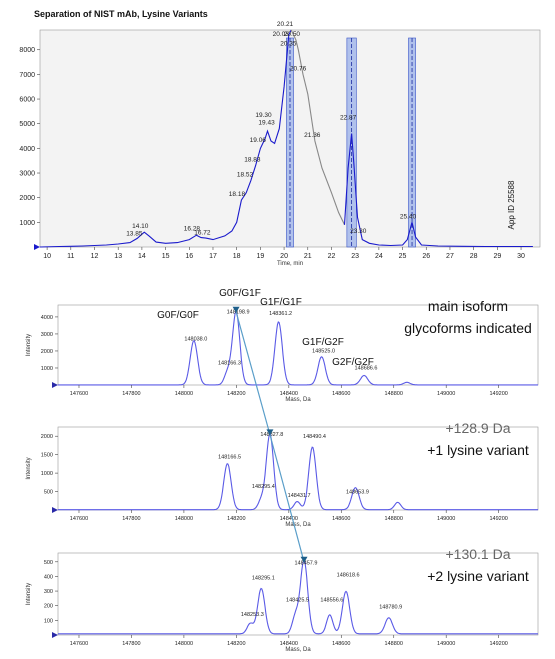 Image resolution: width=555 pixels, height=659 pixels. I want to click on x-axis-label: Time, min, so click(290, 264).